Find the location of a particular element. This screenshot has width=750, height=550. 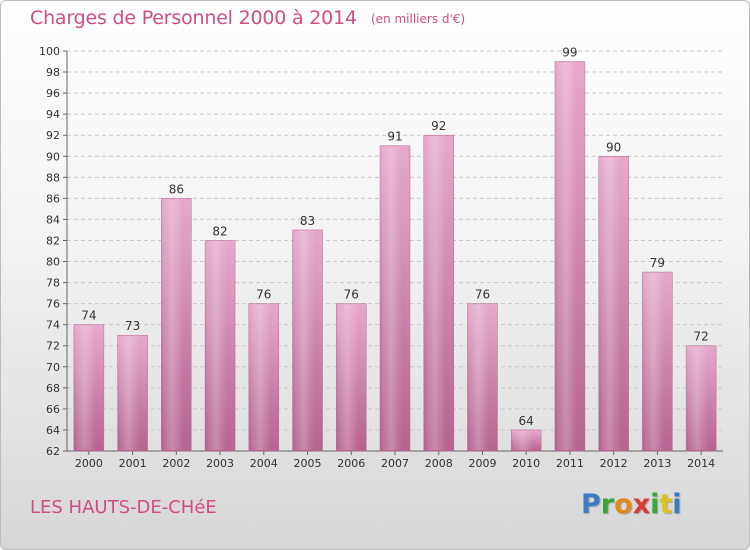

x-tick-label-2001: 2001 is located at coordinates (133, 463).